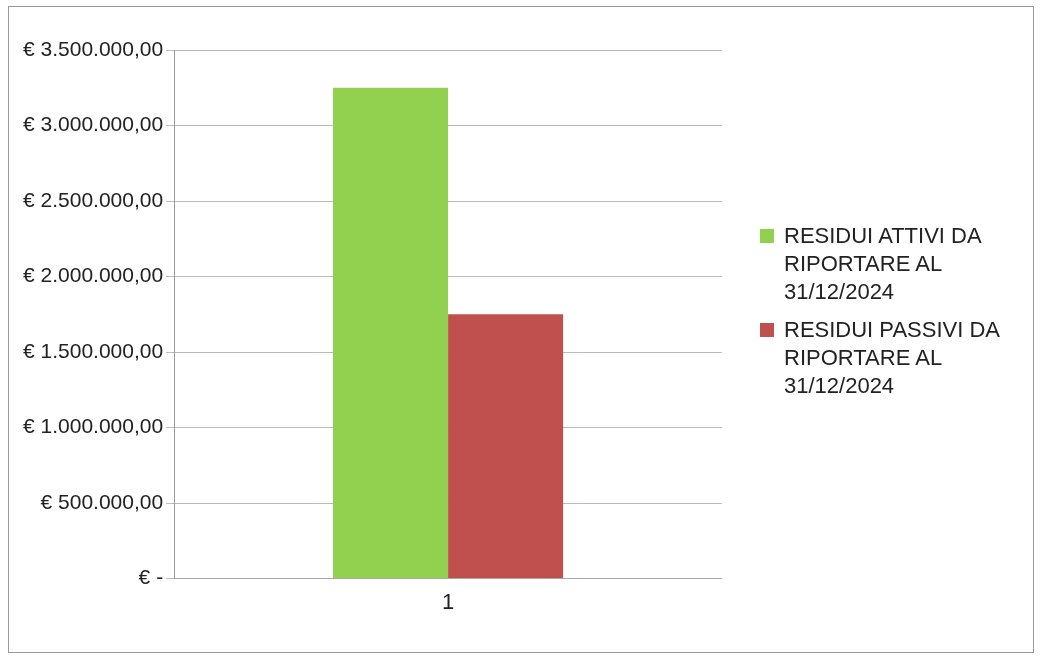 This screenshot has width=1042, height=659. I want to click on y-tick-label: € 3.000.000,00, so click(93, 124).